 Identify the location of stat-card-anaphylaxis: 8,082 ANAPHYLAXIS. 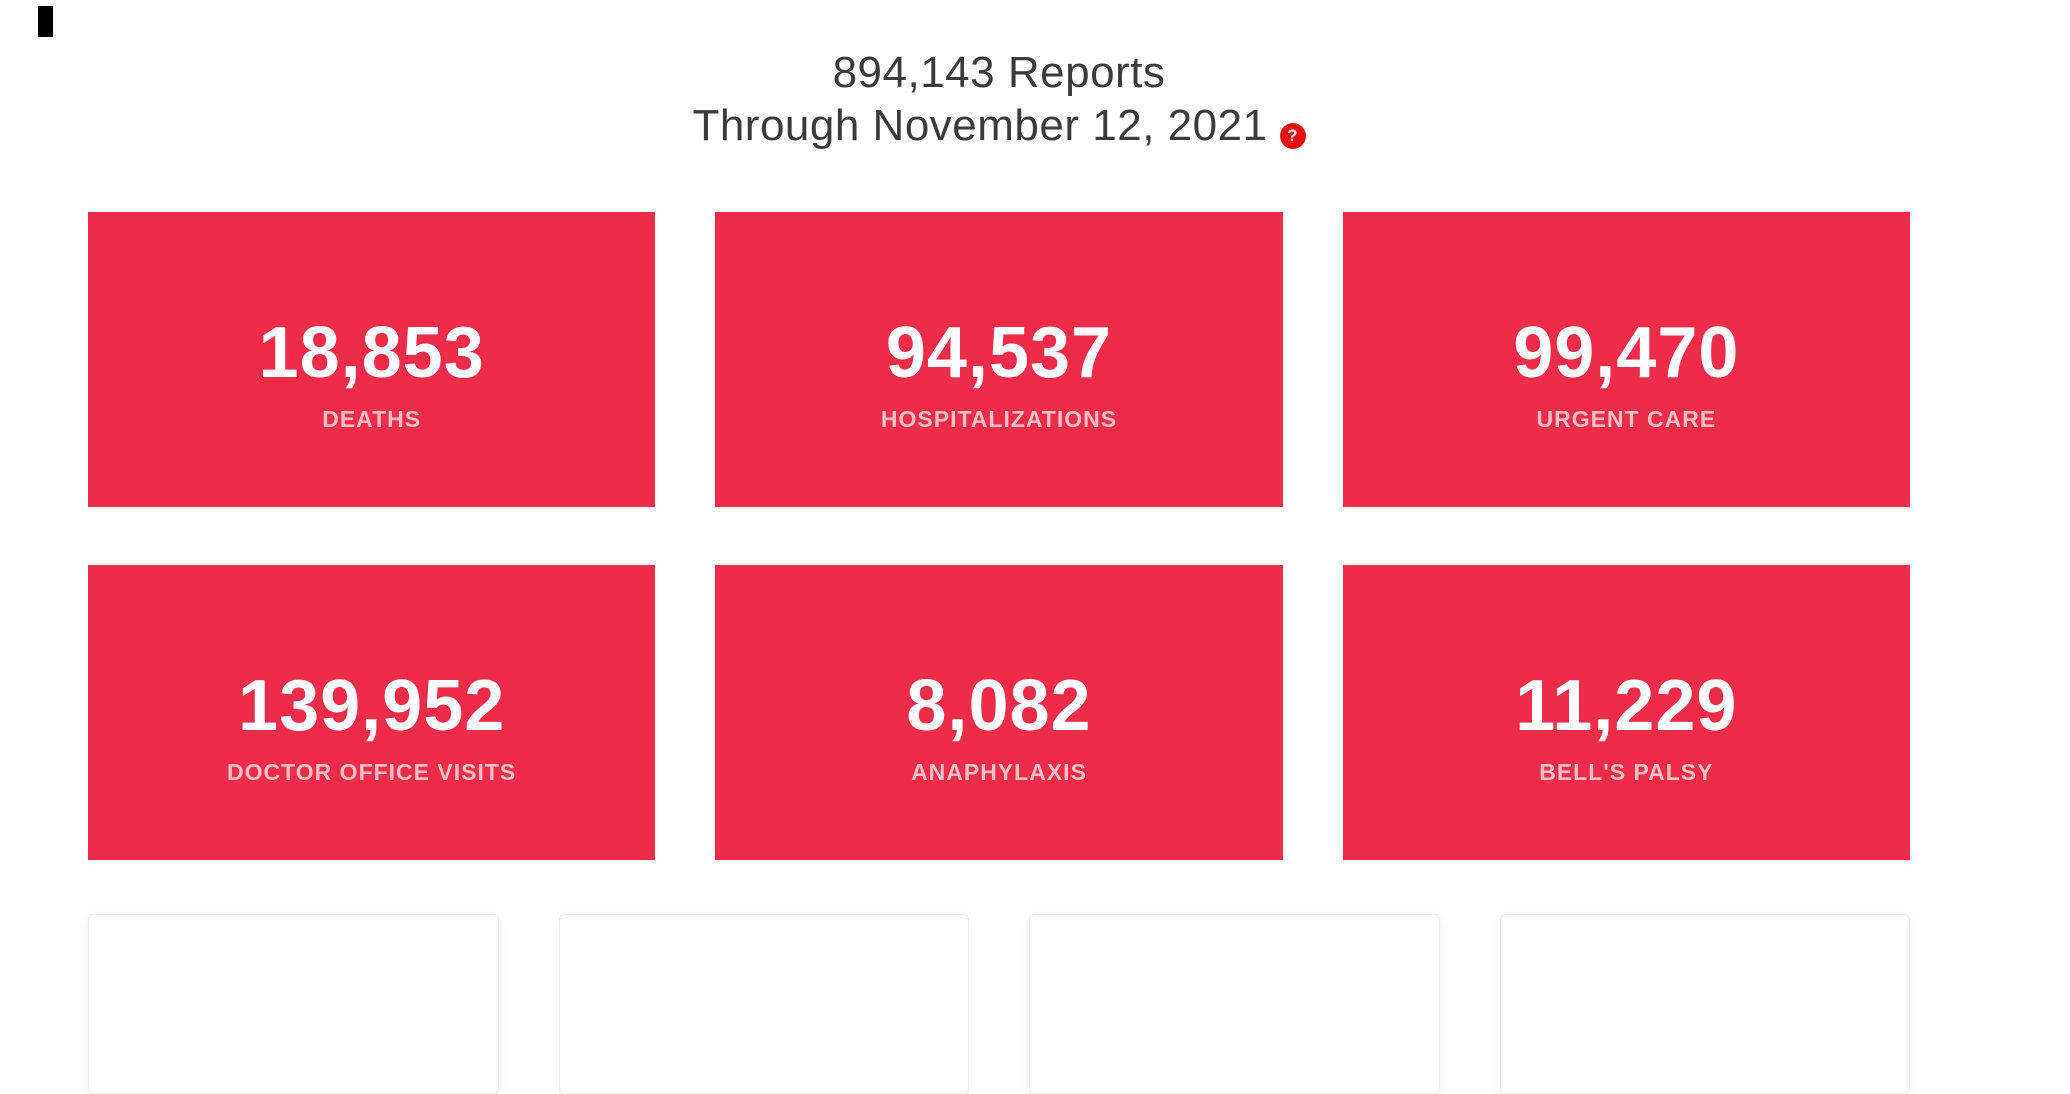
(999, 712).